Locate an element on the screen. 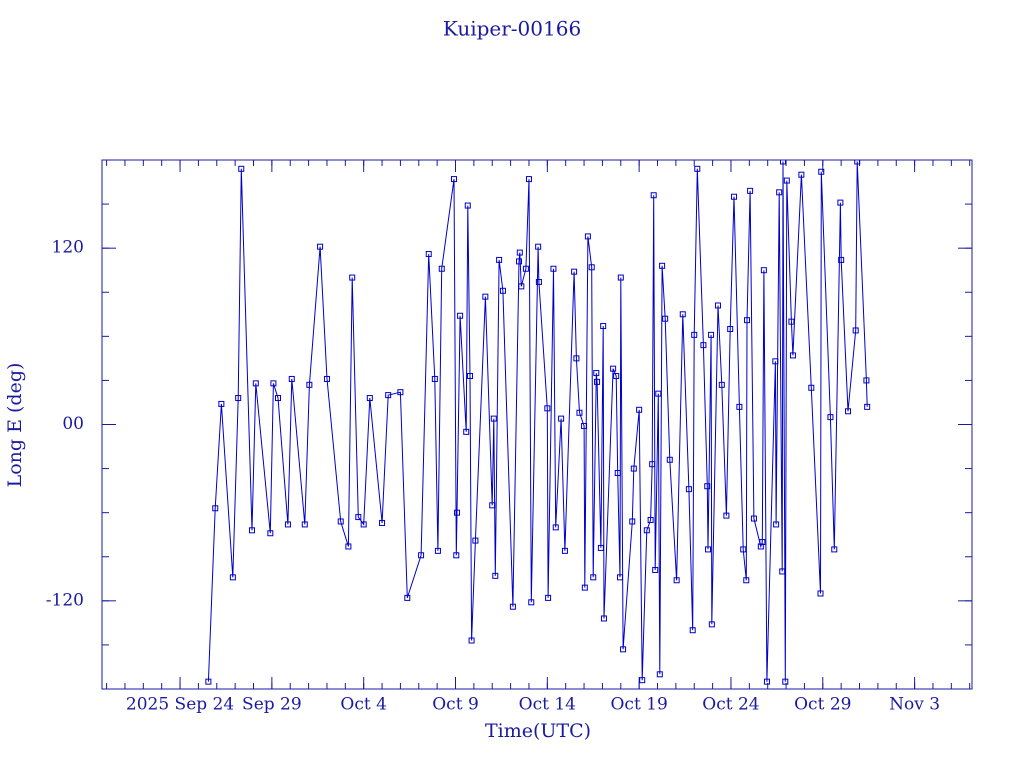  x-axis-label: Time(UTC) is located at coordinates (538, 731).